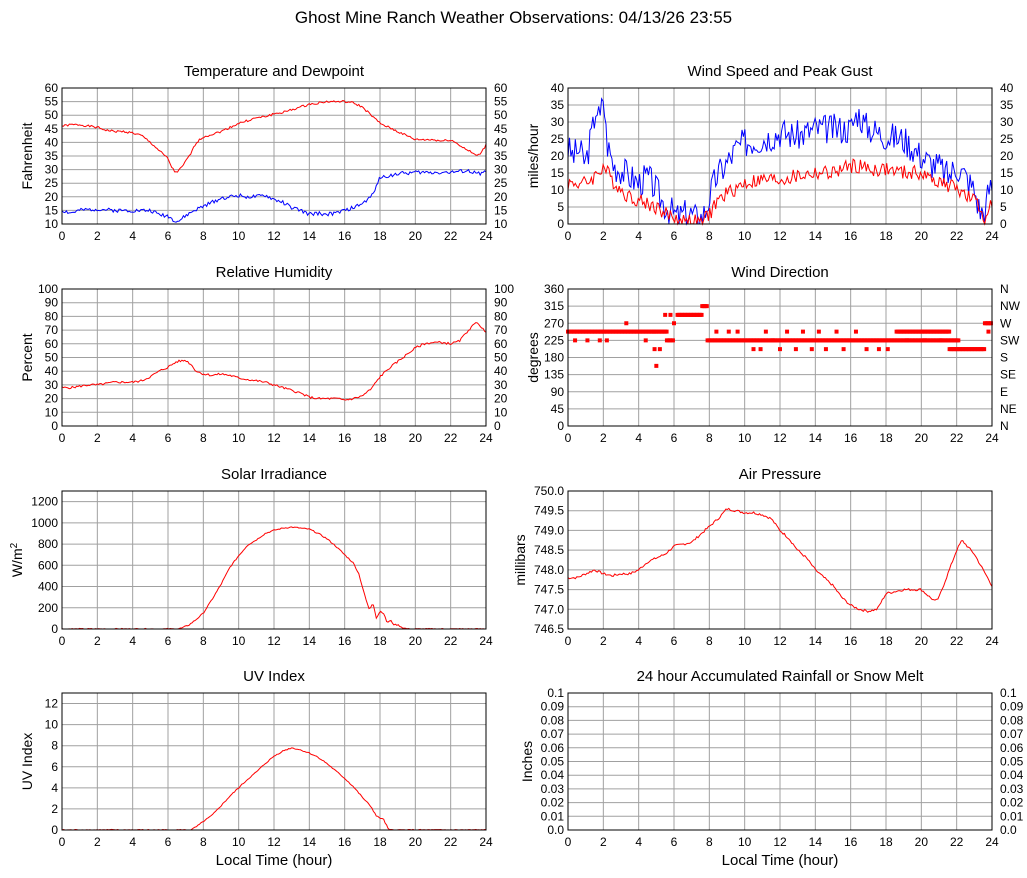 This screenshot has height=878, width=1027. I want to click on y-tick-label: 748.0, so click(549, 570).